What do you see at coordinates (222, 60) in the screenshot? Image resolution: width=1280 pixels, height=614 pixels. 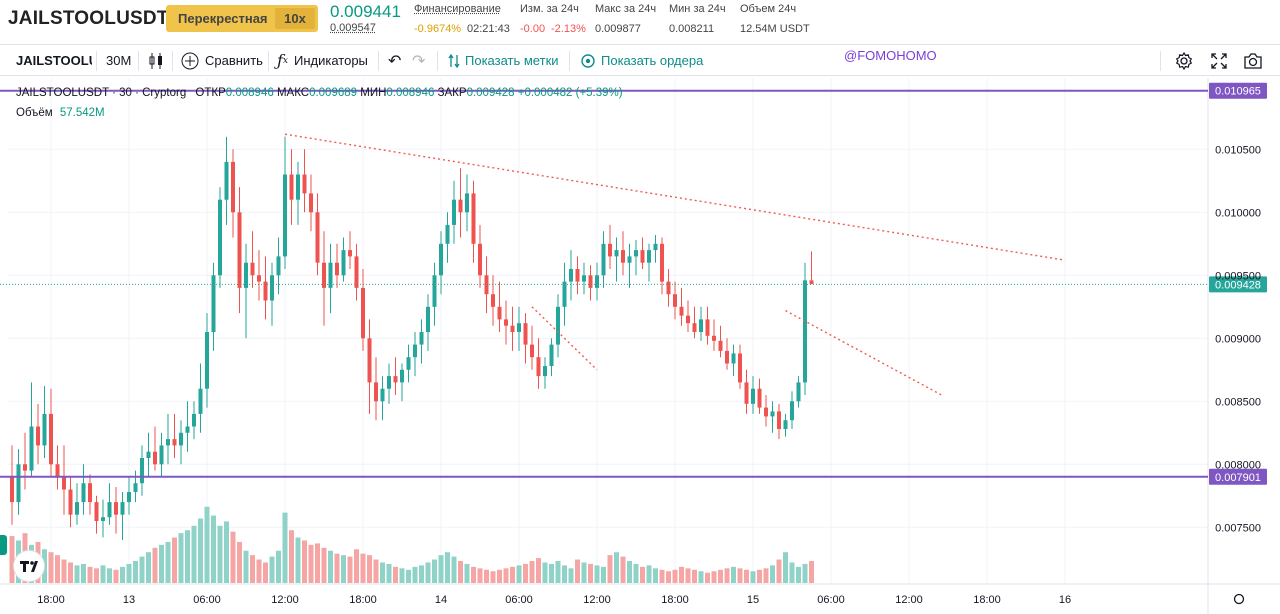 I see `compare-button: Сравнить` at bounding box center [222, 60].